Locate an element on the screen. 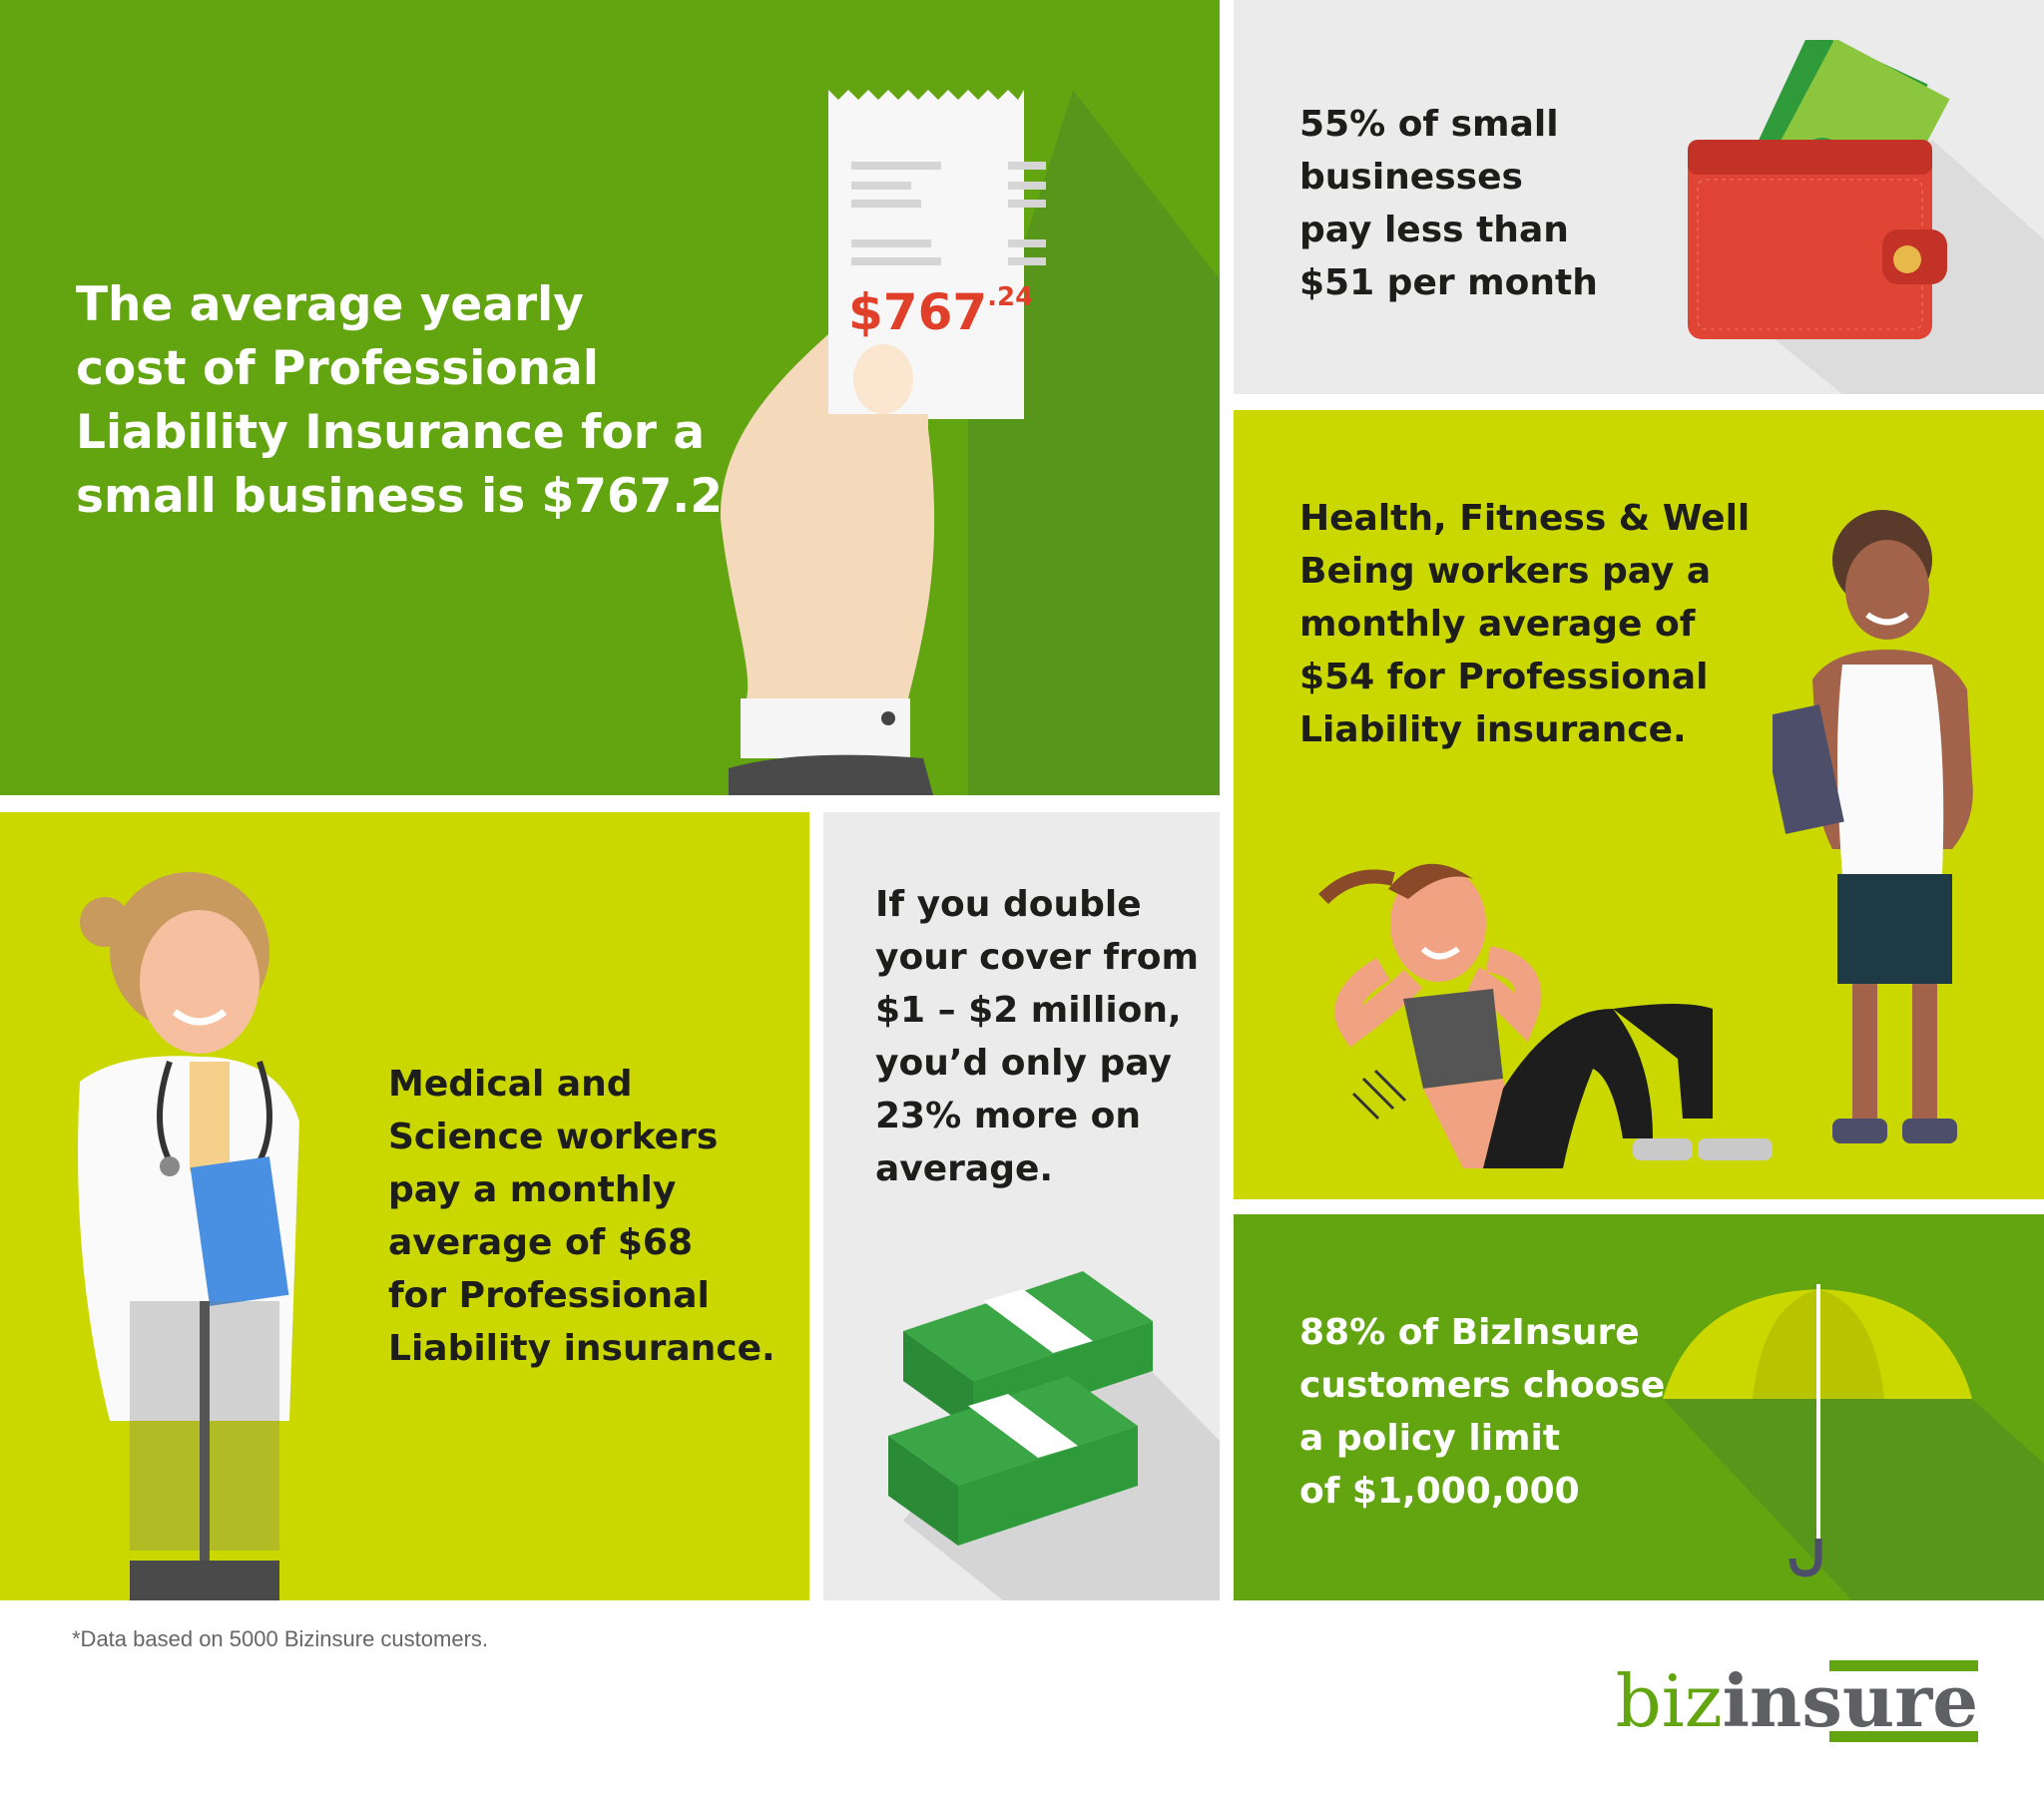  trainer-icon is located at coordinates (1873, 826).